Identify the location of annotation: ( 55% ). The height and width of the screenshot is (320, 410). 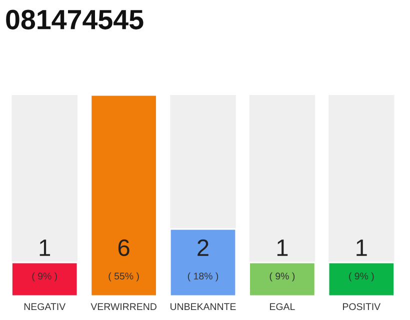
(123, 277).